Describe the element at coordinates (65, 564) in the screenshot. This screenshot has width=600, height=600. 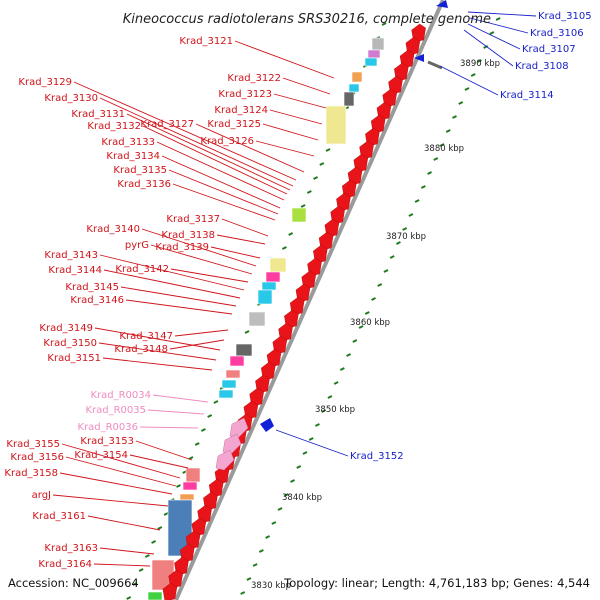
I see `gene-label: Krad_3164` at that location.